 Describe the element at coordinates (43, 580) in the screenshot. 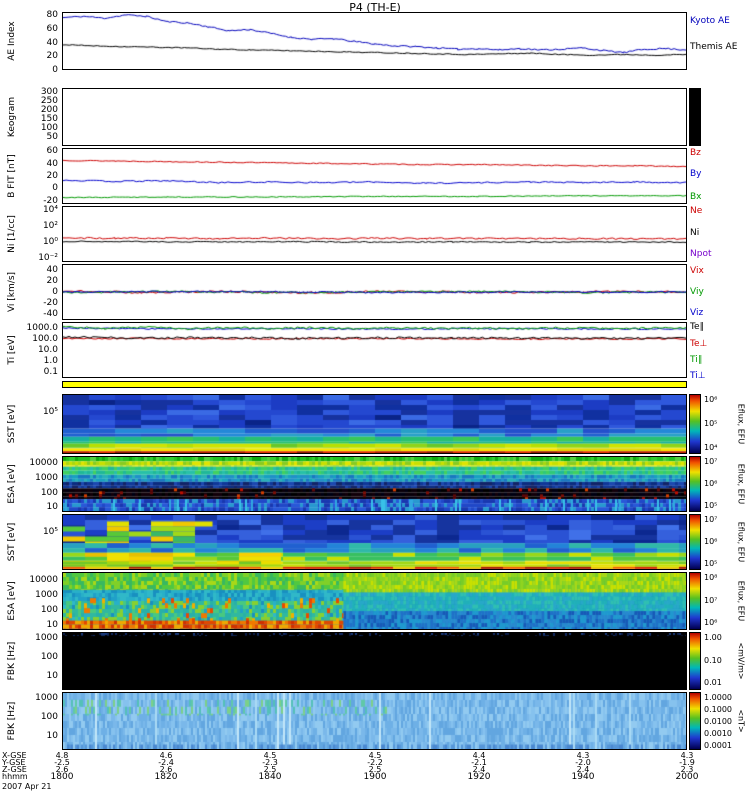

I see `esa-electron-ytick: 10000` at that location.